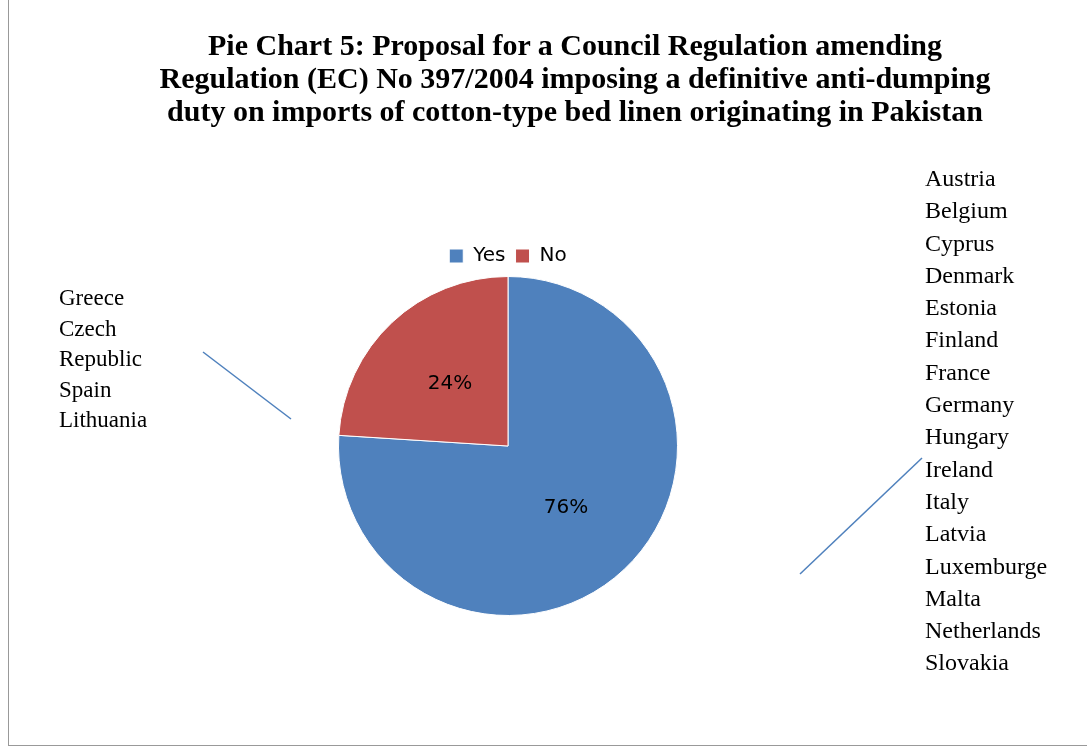  I want to click on text: Austria Belgium Cyprus Denmark Estonia Finland France Germany Hungary Ireland Italy Latvia Luxemburge Malta Netherlands Slovakia, so click(986, 420).